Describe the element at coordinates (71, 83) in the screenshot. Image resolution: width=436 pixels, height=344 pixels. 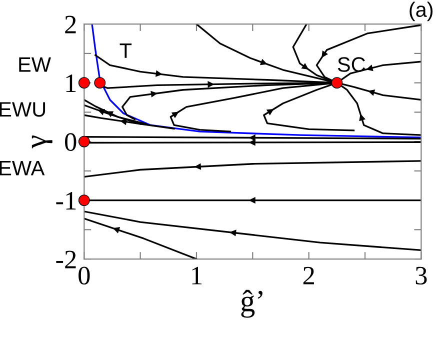
I see `y-tick-label: 1` at that location.